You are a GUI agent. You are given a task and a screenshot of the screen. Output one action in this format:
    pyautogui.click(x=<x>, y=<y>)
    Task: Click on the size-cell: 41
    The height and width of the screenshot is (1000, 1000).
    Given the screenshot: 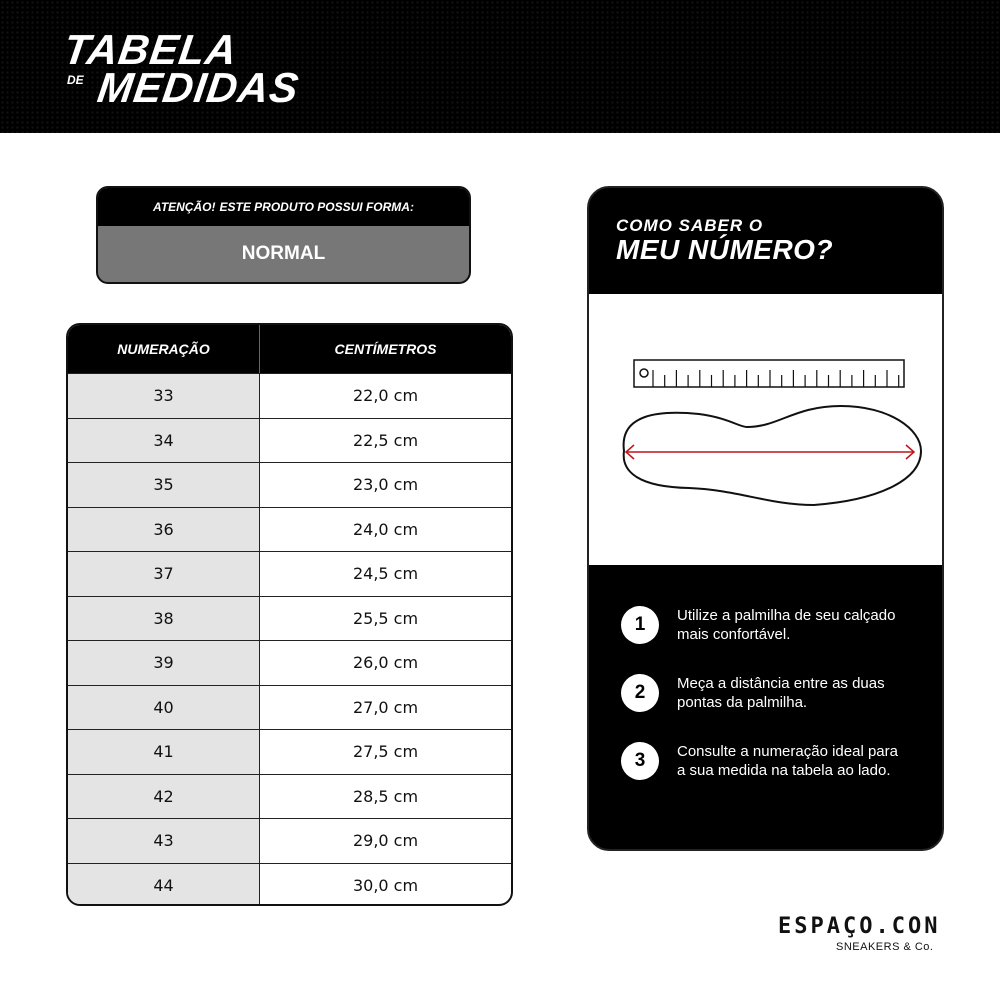 What is the action you would take?
    pyautogui.click(x=164, y=752)
    